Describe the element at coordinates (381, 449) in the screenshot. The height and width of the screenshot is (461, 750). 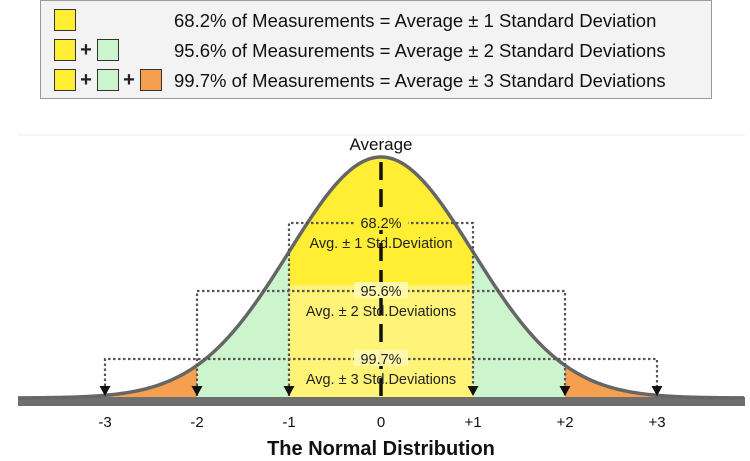
I see `diagram-title: The Normal Distribution` at that location.